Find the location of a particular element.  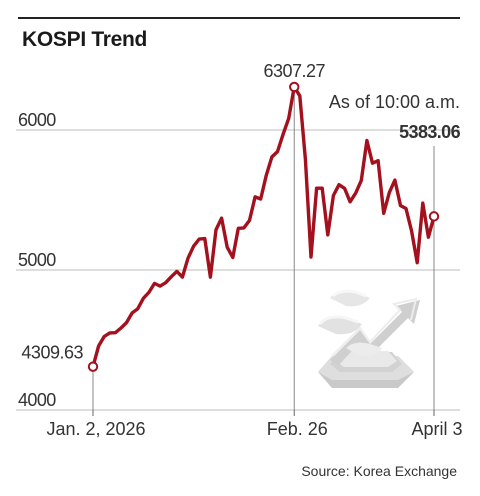

chart-title: KOSPI Trend is located at coordinates (85, 39).